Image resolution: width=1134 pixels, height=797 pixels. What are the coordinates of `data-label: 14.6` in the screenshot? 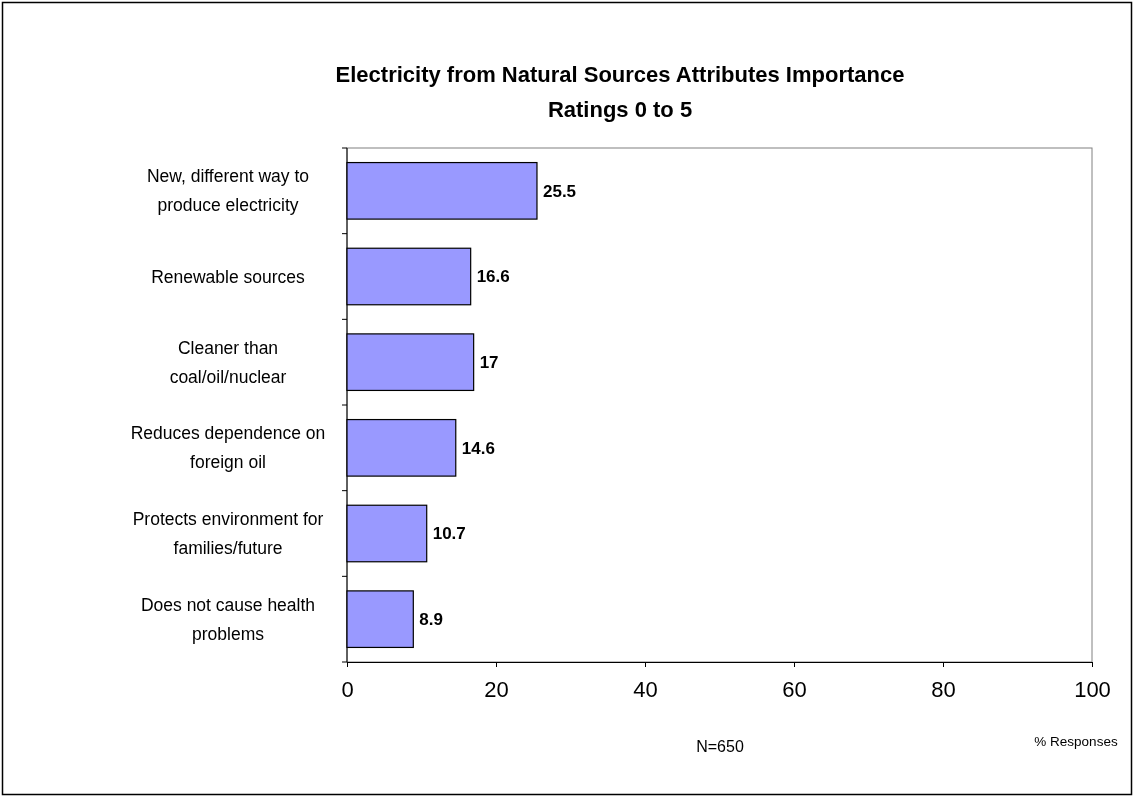 It's located at (478, 448).